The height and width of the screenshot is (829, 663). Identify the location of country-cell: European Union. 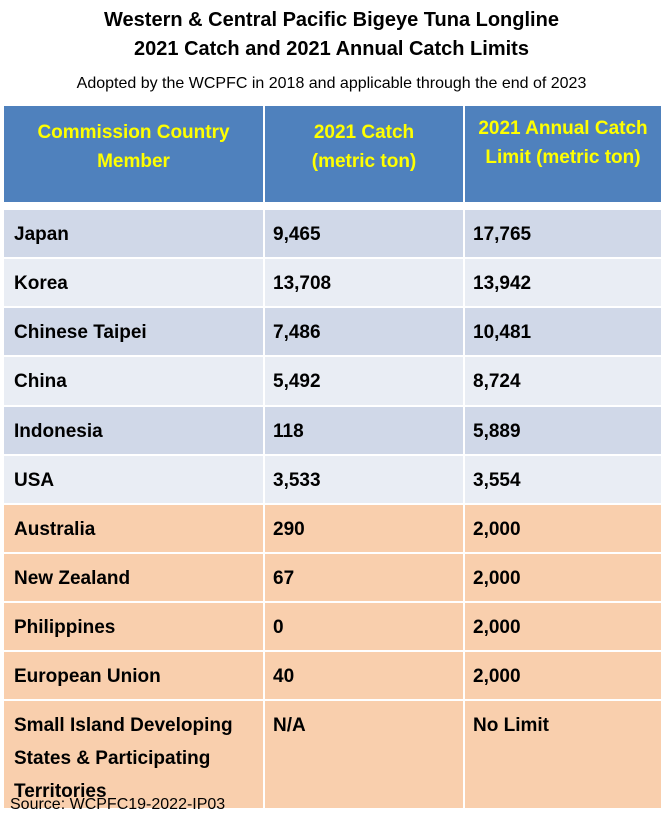
(133, 675).